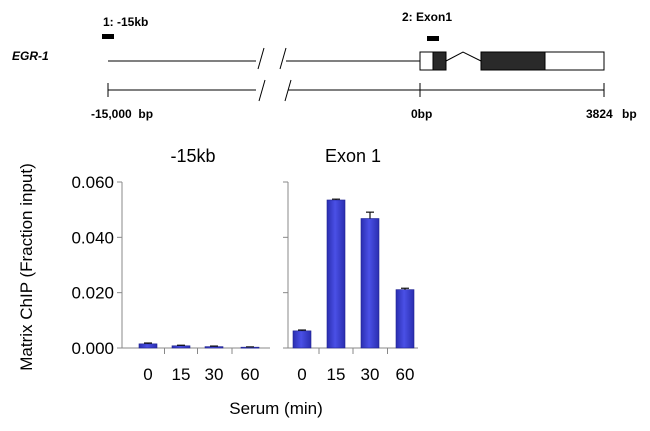  Describe the element at coordinates (433, 38) in the screenshot. I see `region-2-amplicon-marker` at that location.